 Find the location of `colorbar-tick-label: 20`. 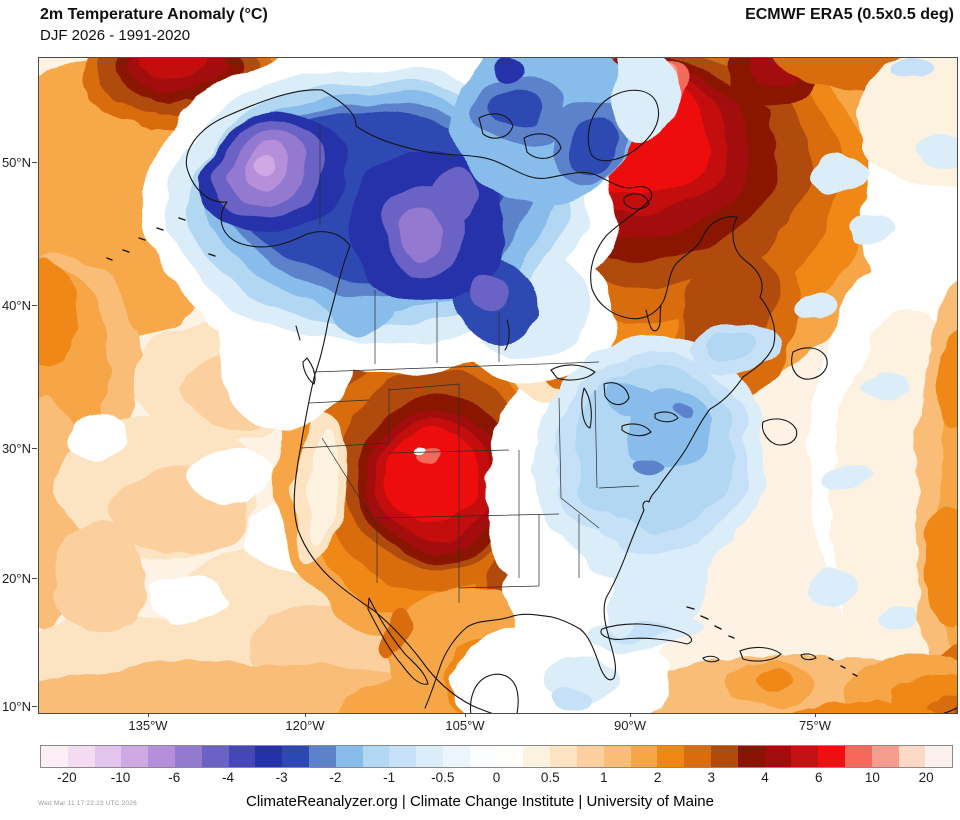

colorbar-tick-label: 20 is located at coordinates (926, 777).